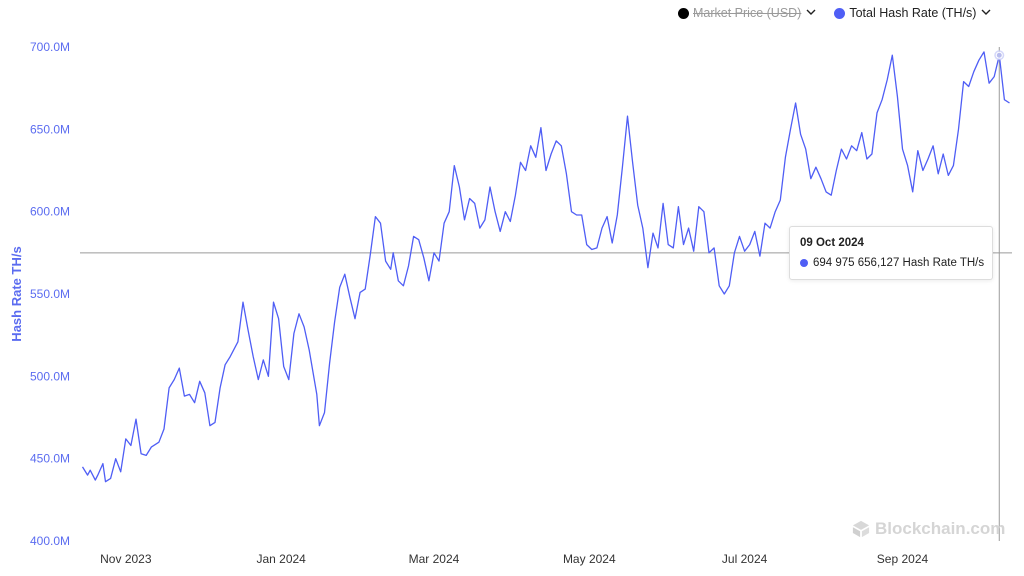 This screenshot has height=576, width=1024. Describe the element at coordinates (861, 529) in the screenshot. I see `blockchain-logo-icon` at that location.